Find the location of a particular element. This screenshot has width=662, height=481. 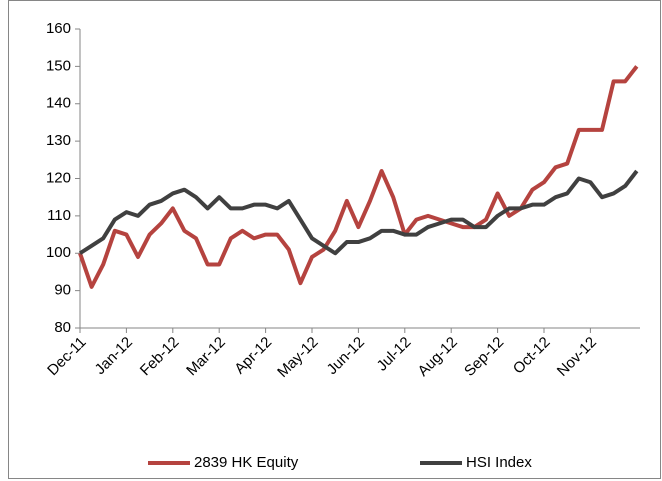

y-tick-label: 130 is located at coordinates (58, 140).